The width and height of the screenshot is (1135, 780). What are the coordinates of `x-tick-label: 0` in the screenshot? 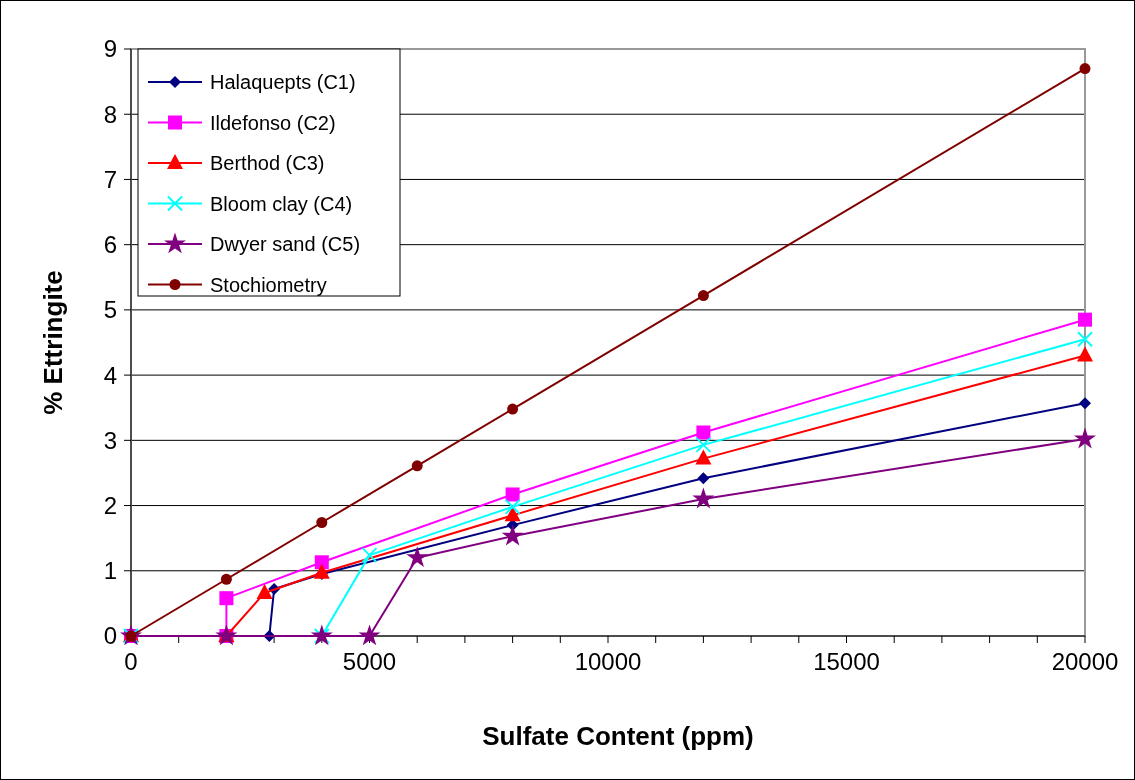 It's located at (131, 661).